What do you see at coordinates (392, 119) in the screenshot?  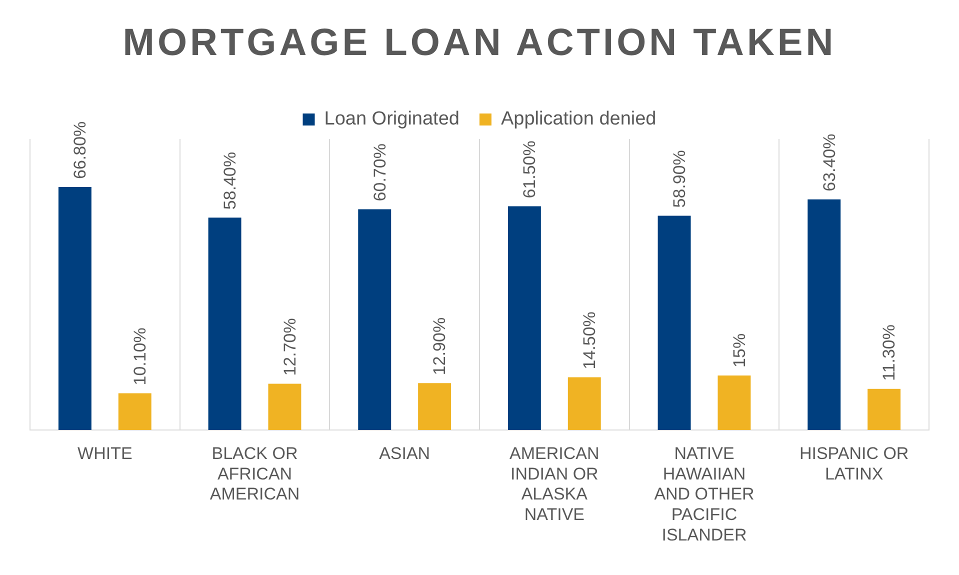 I see `legend-label: Loan Originated` at bounding box center [392, 119].